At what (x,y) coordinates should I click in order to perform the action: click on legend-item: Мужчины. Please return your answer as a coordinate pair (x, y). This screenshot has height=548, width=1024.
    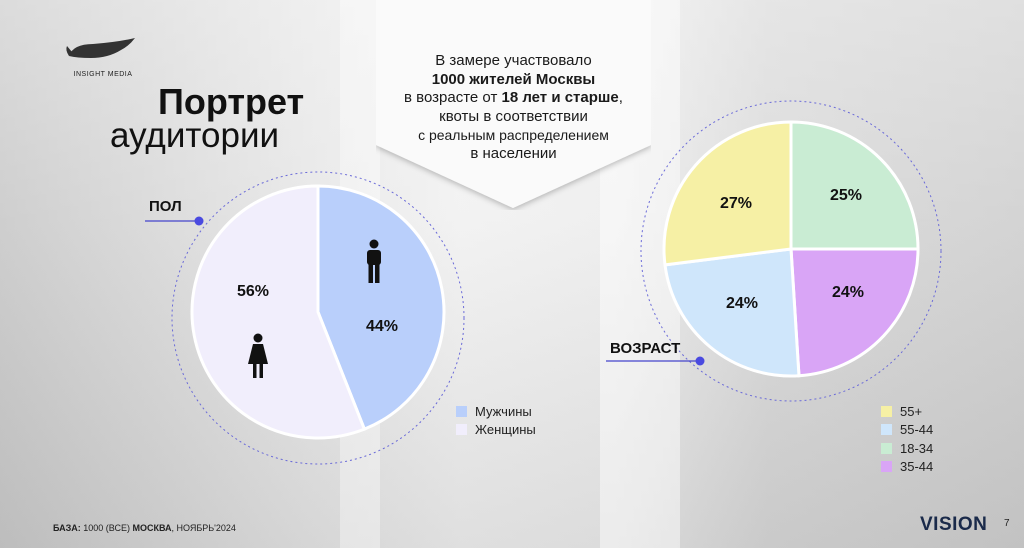
    Looking at the image, I should click on (496, 411).